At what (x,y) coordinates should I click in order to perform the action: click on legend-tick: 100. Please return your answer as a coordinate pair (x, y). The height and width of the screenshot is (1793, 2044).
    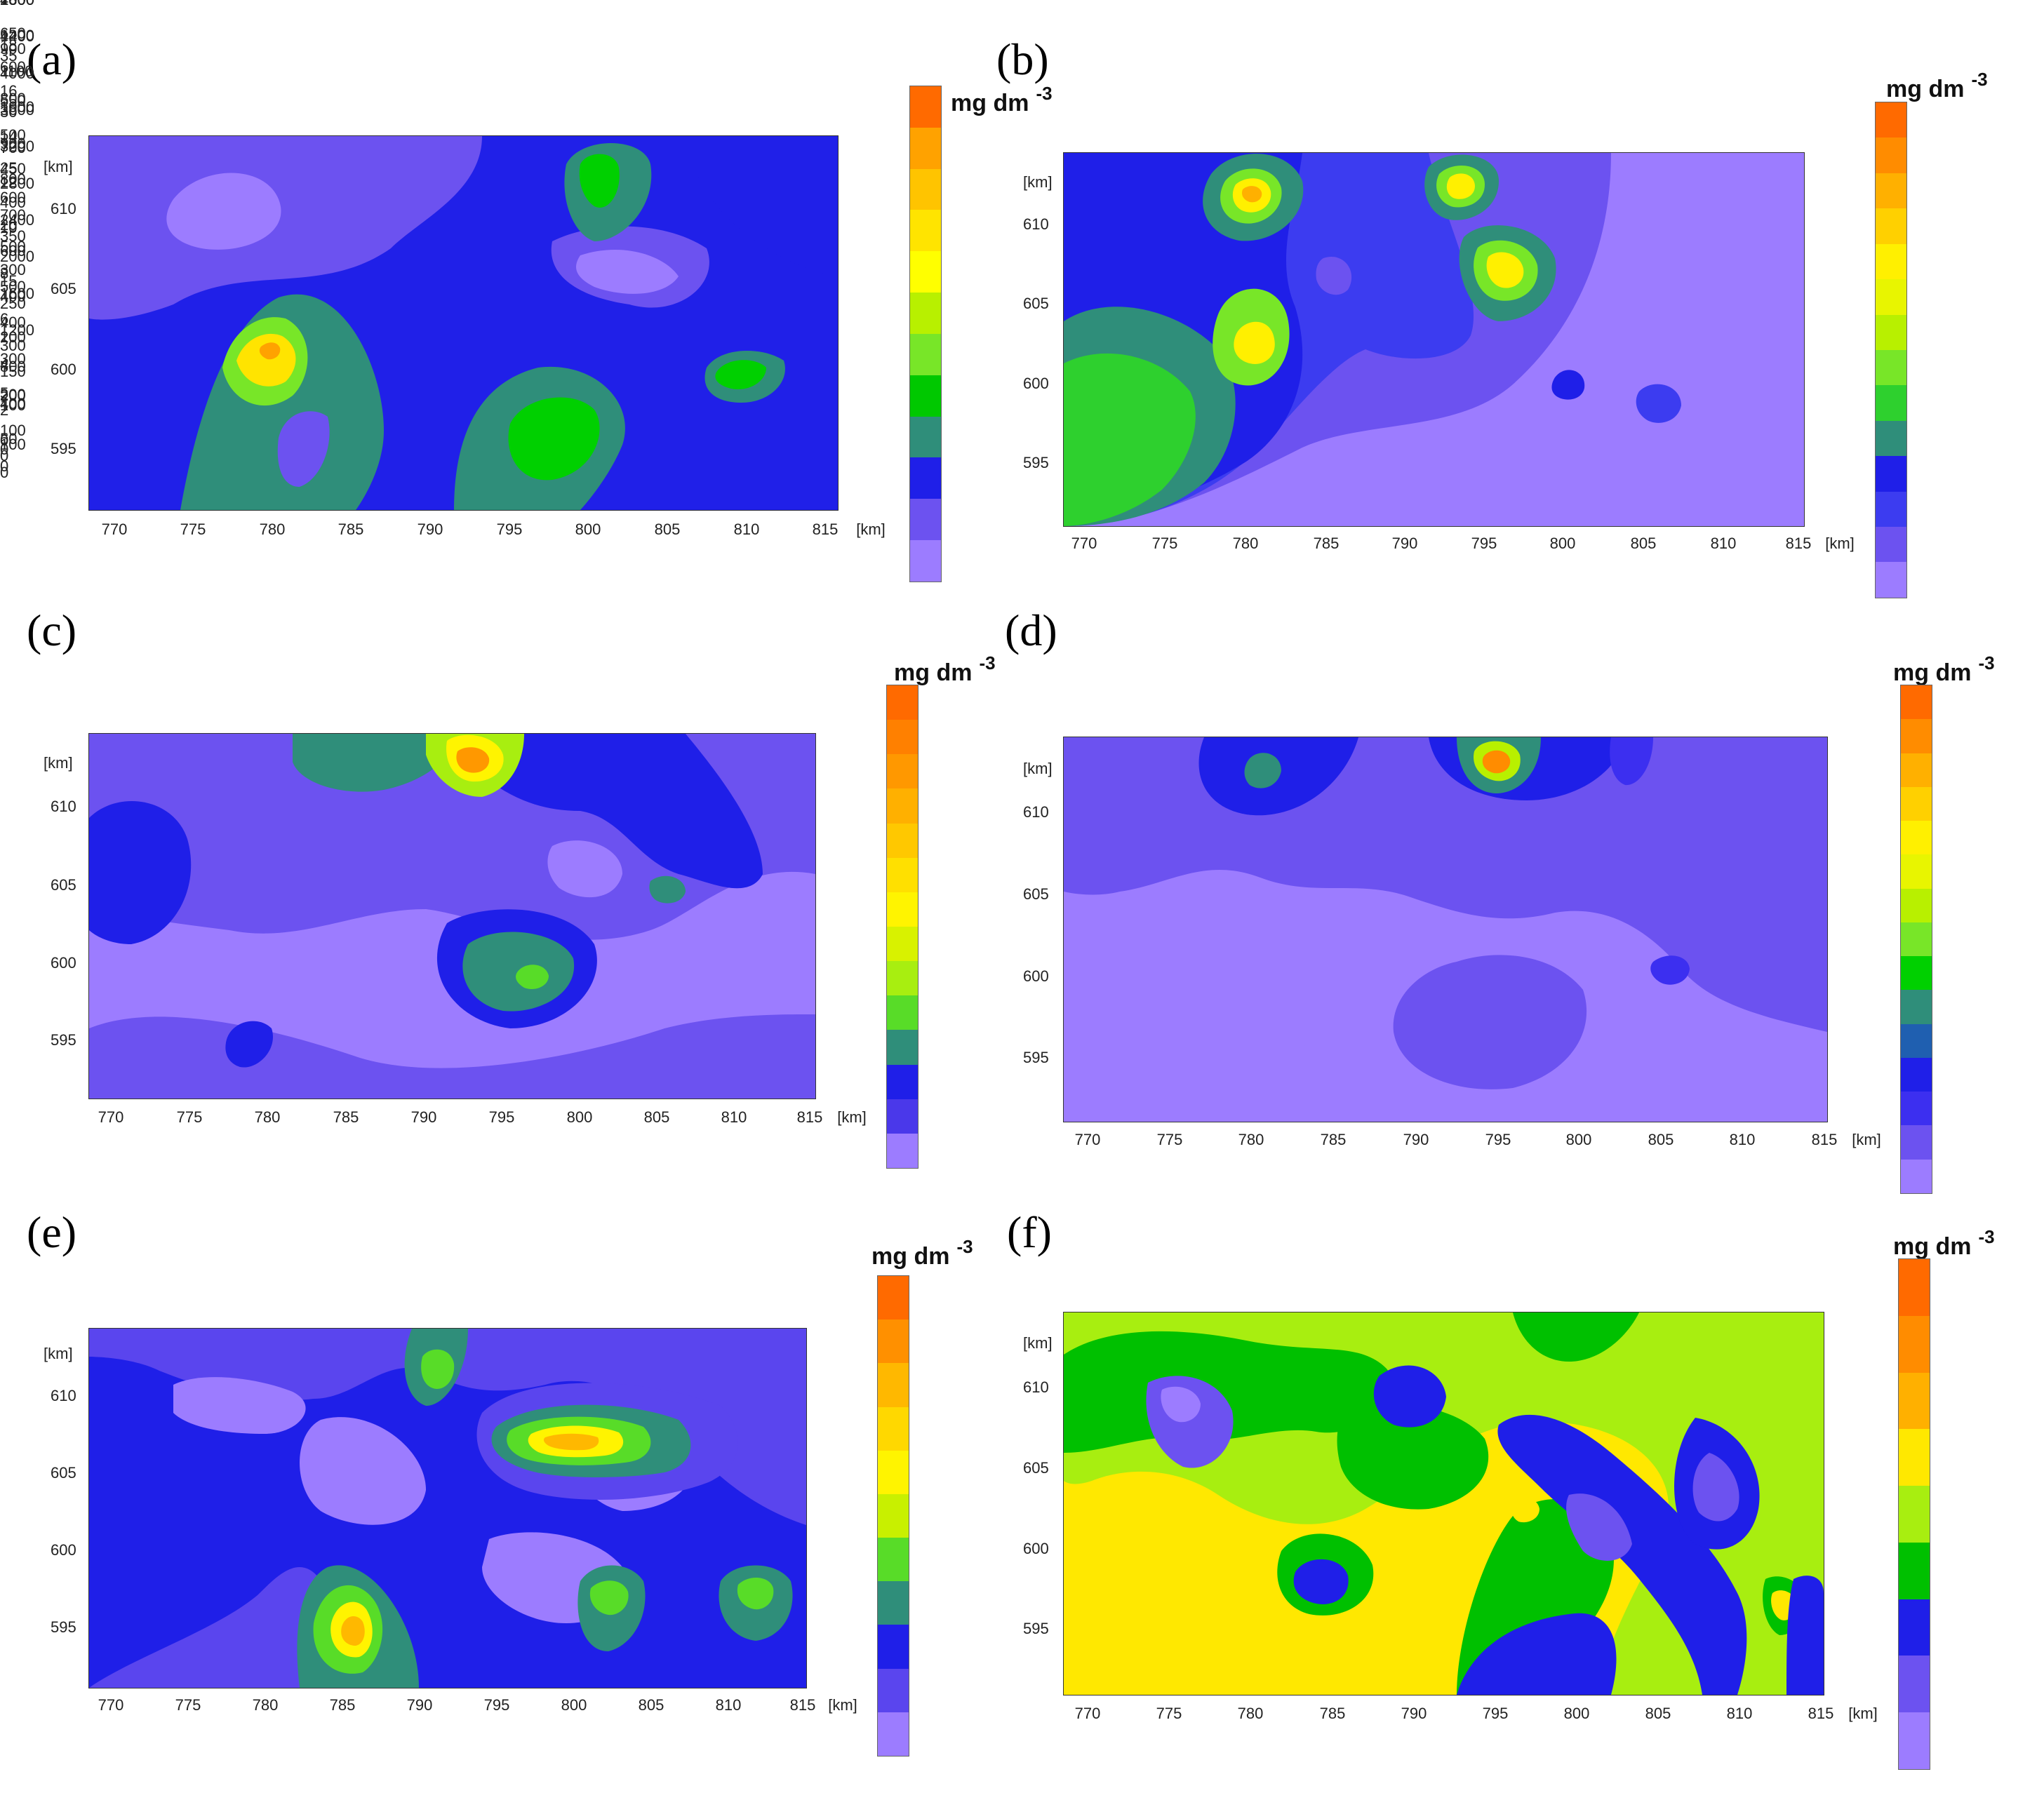
    Looking at the image, I should click on (13, 430).